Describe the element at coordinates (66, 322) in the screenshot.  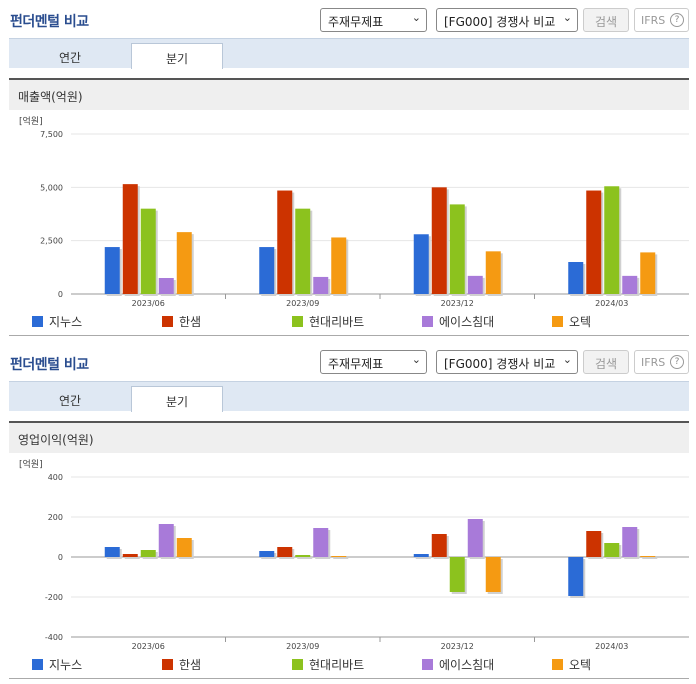
I see `legend-label: 지누스` at that location.